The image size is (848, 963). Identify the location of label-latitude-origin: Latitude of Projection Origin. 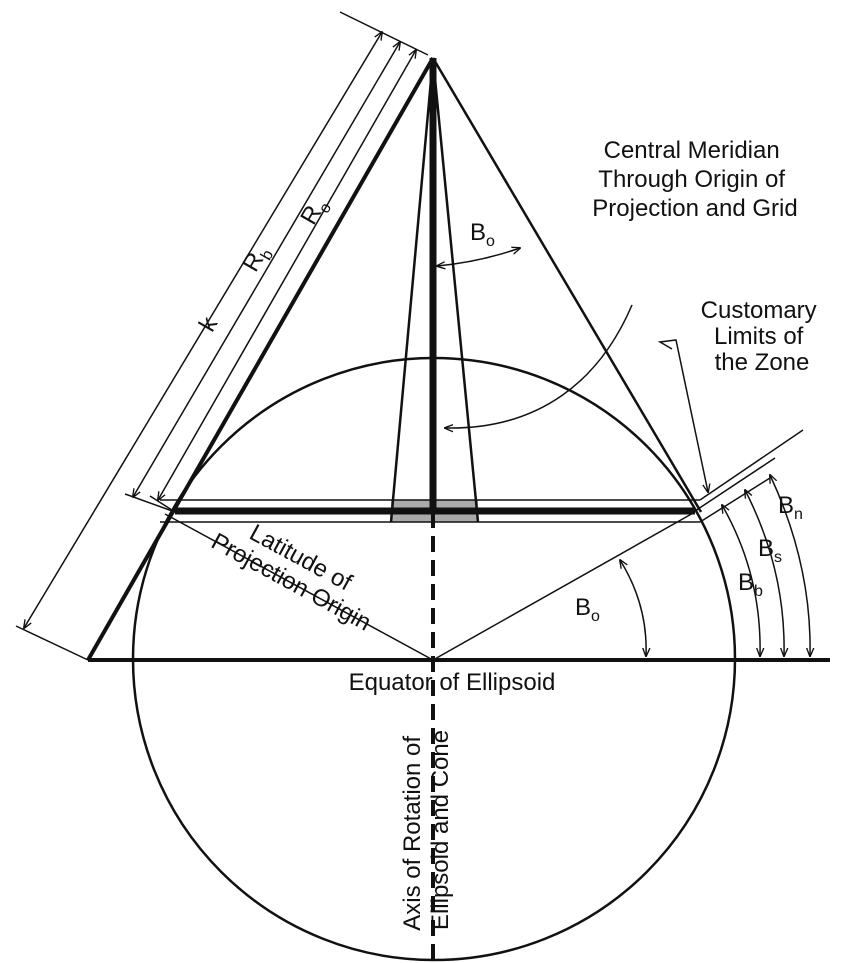
(297, 570).